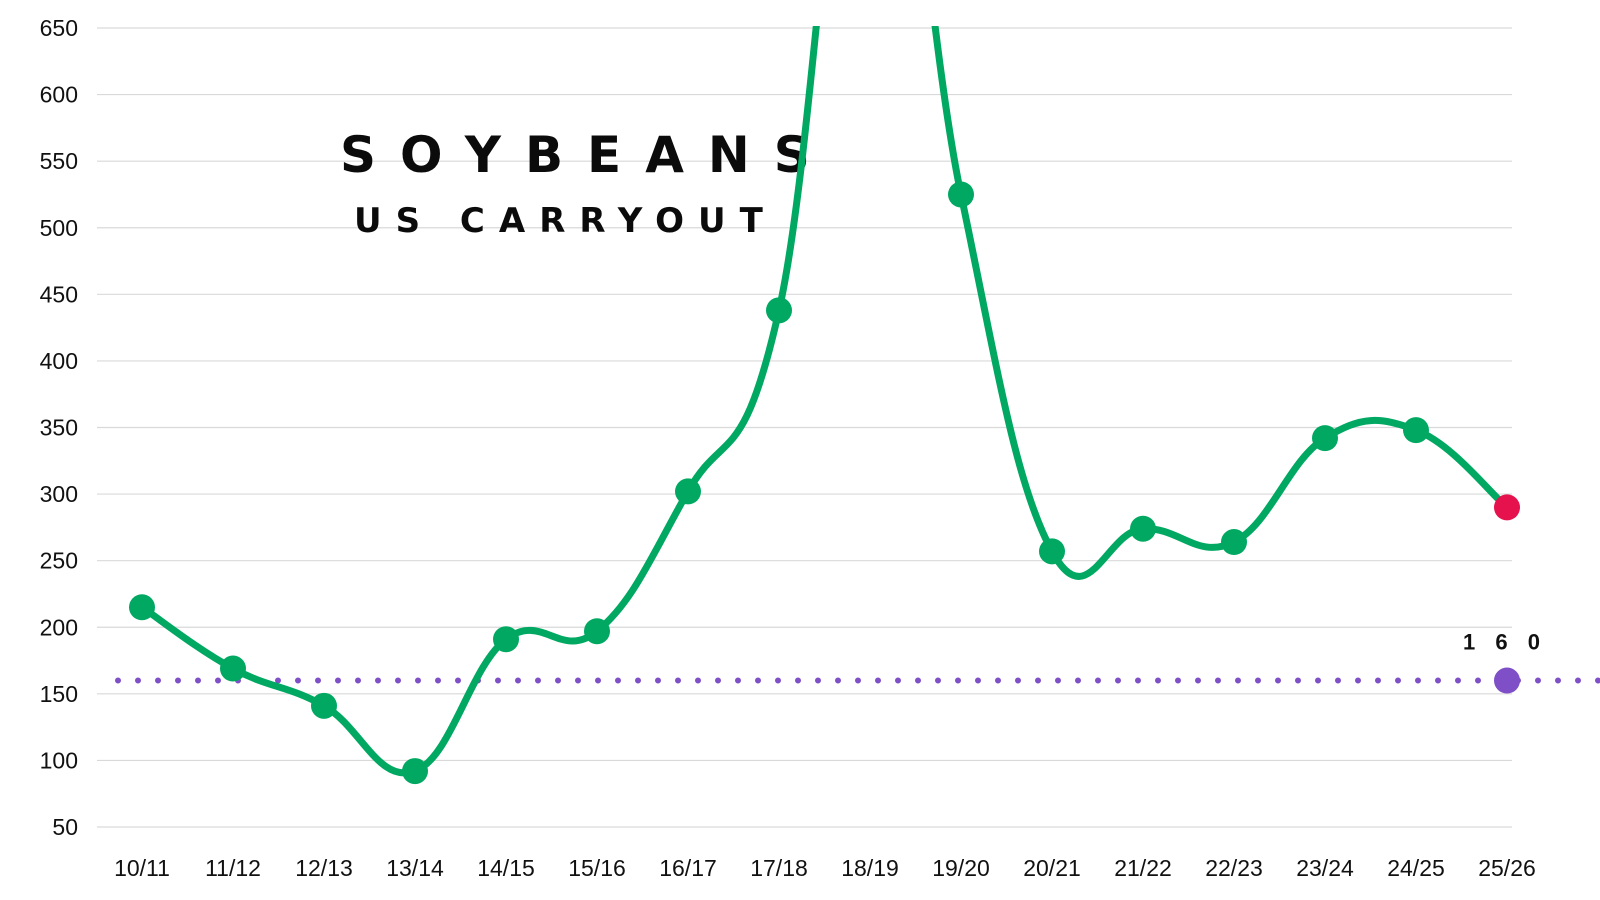 The height and width of the screenshot is (900, 1600). What do you see at coordinates (1505, 642) in the screenshot?
I see `reference-label: 1 6 0` at bounding box center [1505, 642].